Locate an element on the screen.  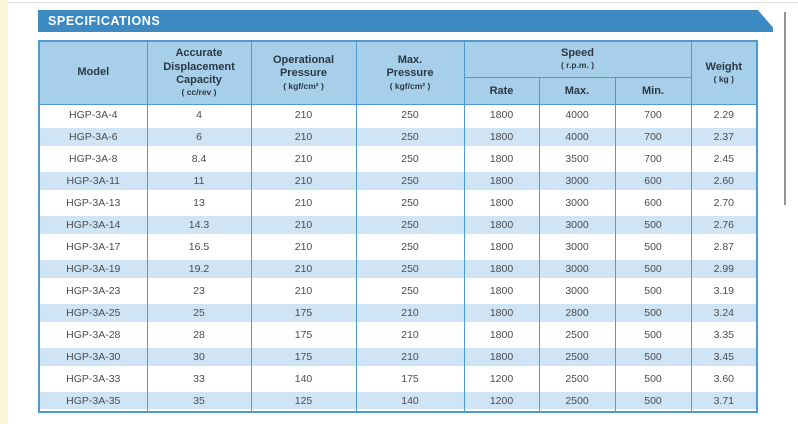
cell-model: HGP-3A-19 is located at coordinates (93, 269).